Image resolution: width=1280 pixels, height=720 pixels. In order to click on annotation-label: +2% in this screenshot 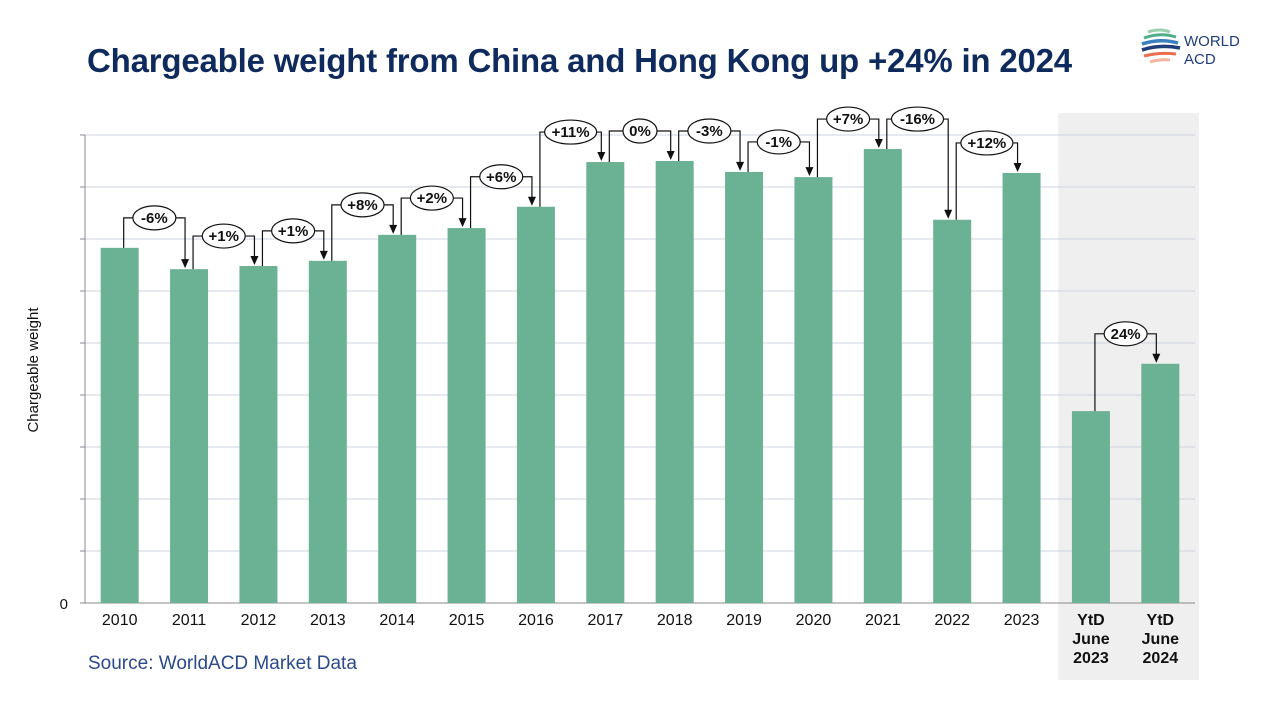, I will do `click(432, 198)`.